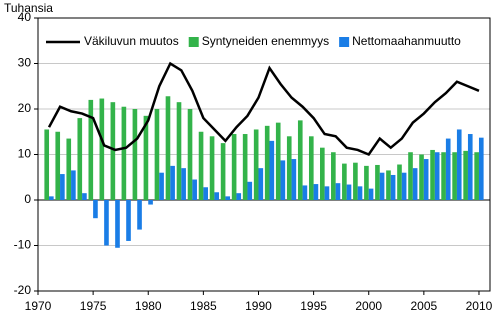 This screenshot has height=315, width=496. What do you see at coordinates (27, 199) in the screenshot?
I see `y-tick-label: 0` at bounding box center [27, 199].